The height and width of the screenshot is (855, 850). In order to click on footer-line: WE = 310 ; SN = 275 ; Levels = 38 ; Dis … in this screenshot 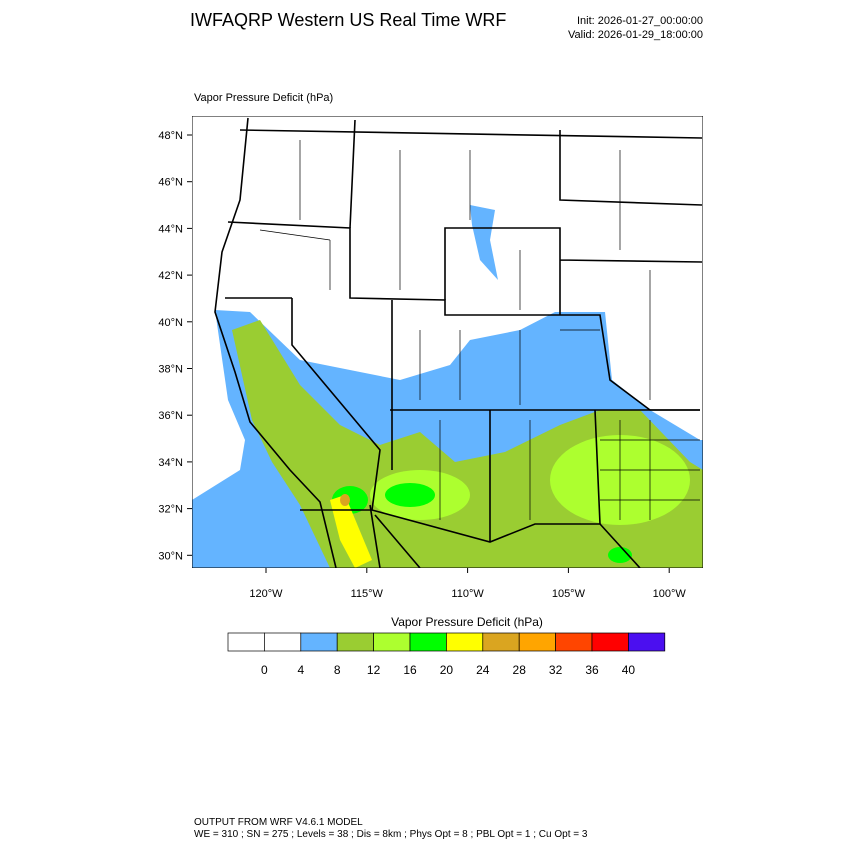, I will do `click(391, 834)`.